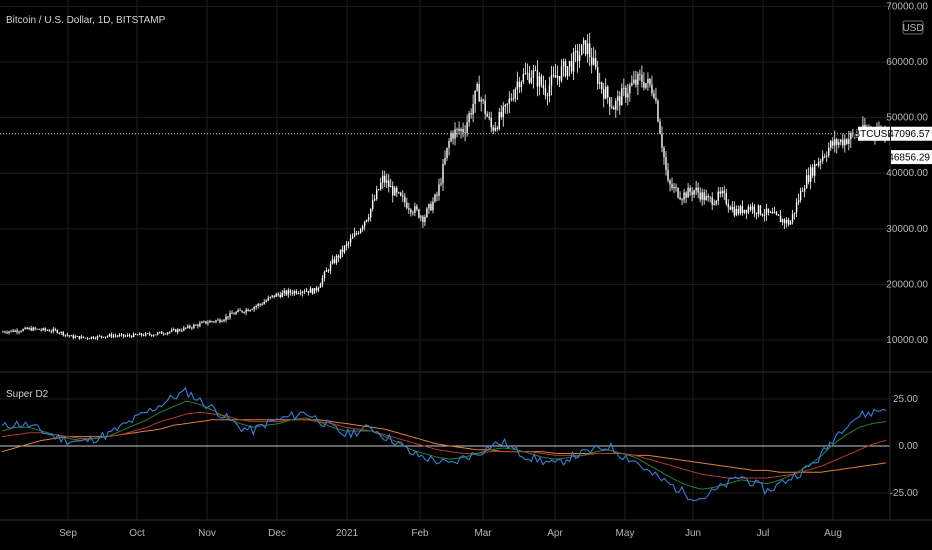 This screenshot has height=550, width=932. I want to click on time-tick-label: Aug, so click(833, 533).